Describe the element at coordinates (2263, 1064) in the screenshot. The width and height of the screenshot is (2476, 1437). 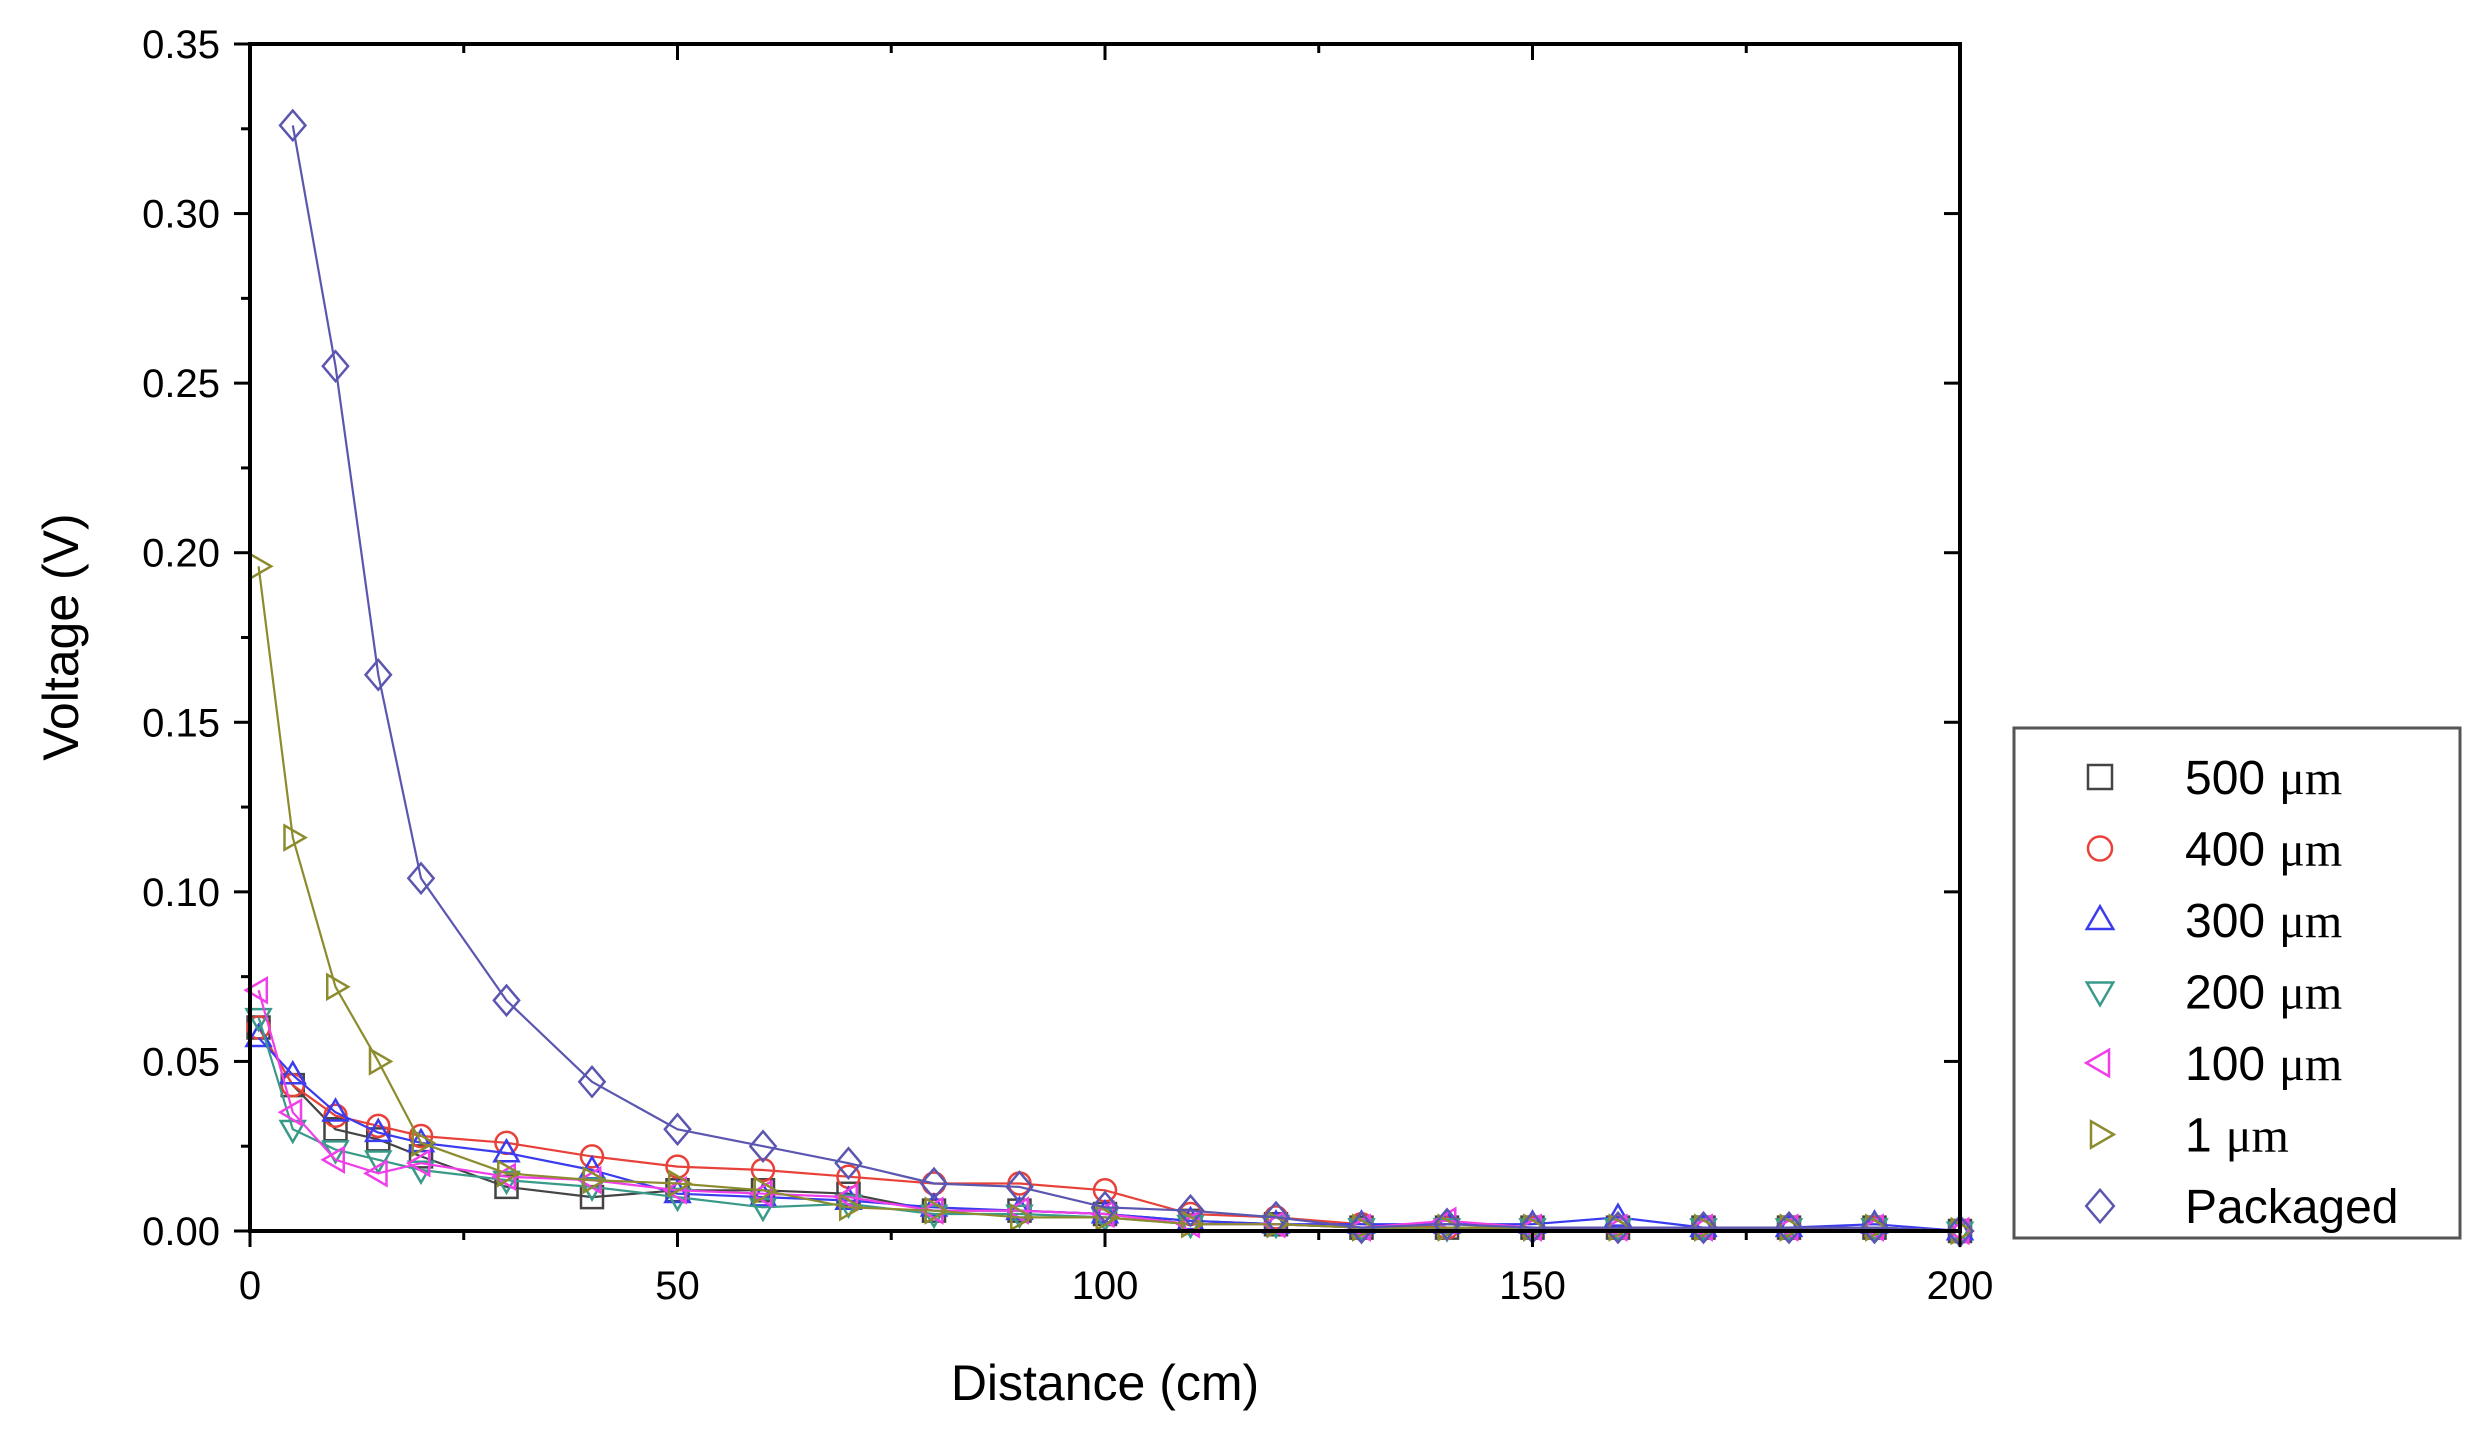
I see `legend-label-100-um: 100 μm` at that location.